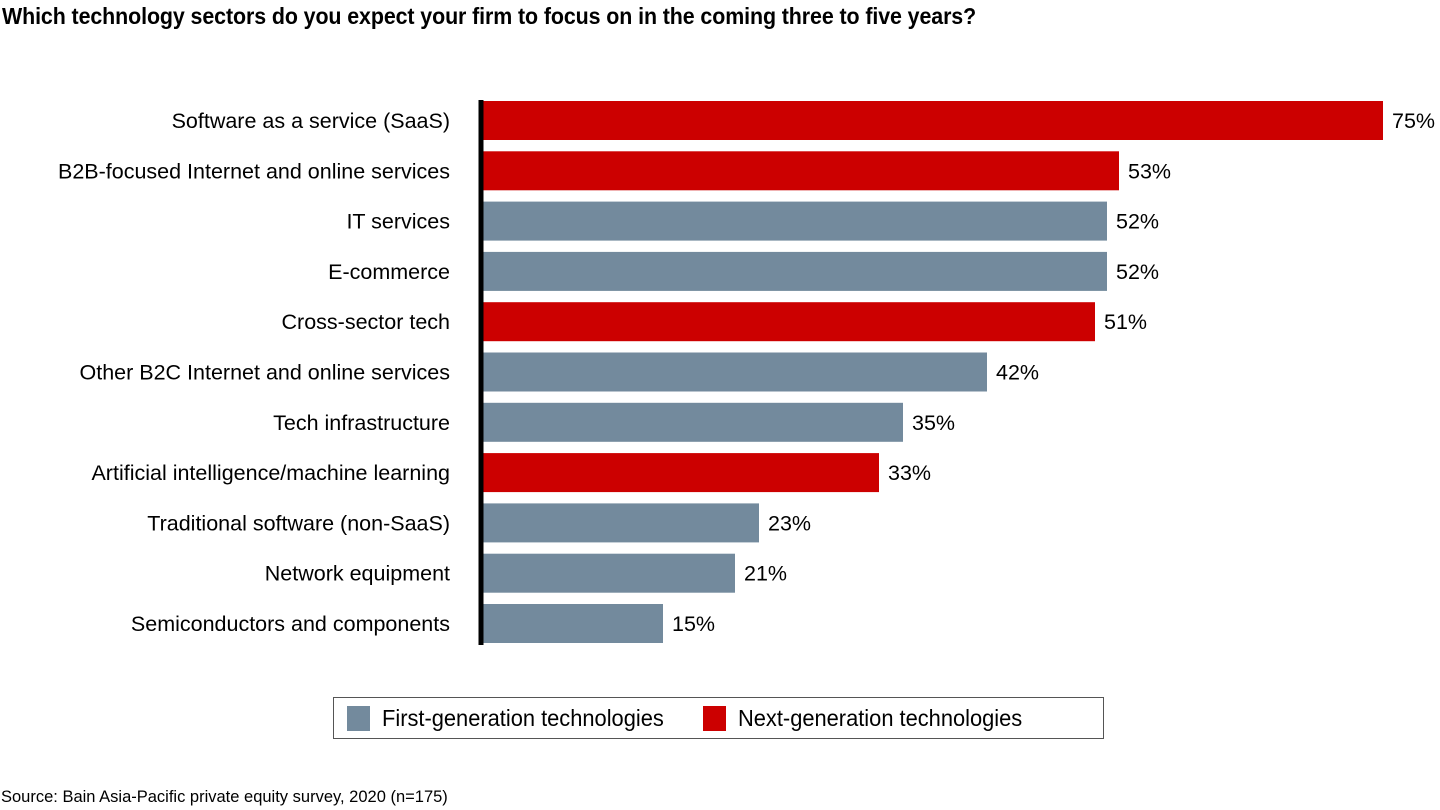  Describe the element at coordinates (693, 422) in the screenshot. I see `bar-tech-infrastructure` at that location.